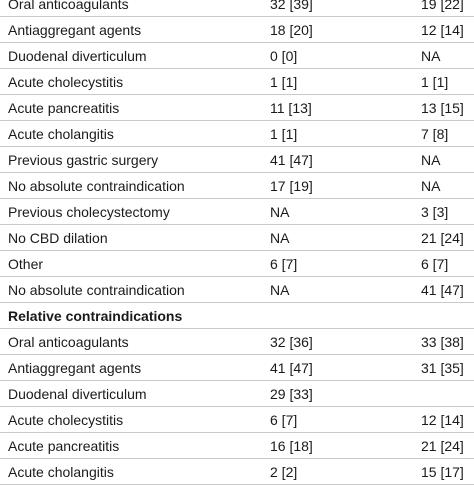 This screenshot has width=474, height=485. I want to click on value-group-b: 41 [47], so click(442, 290).